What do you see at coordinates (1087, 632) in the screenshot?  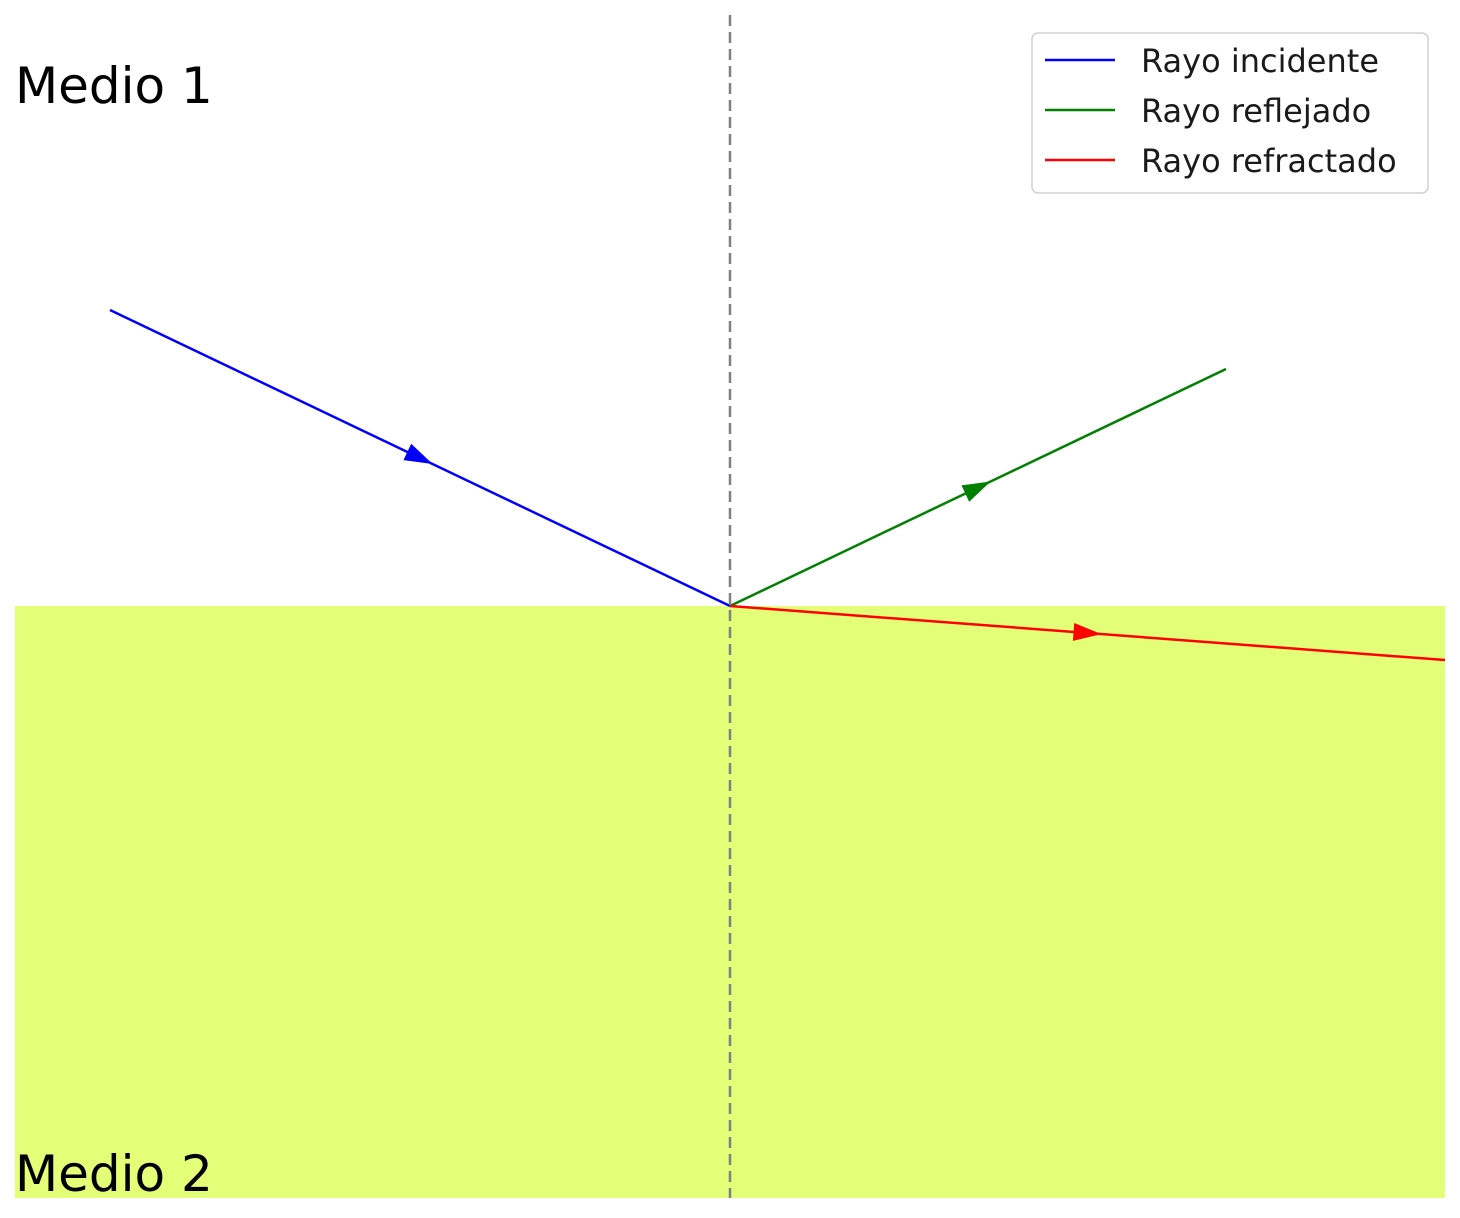 I see `refracted-ray-arrow` at bounding box center [1087, 632].